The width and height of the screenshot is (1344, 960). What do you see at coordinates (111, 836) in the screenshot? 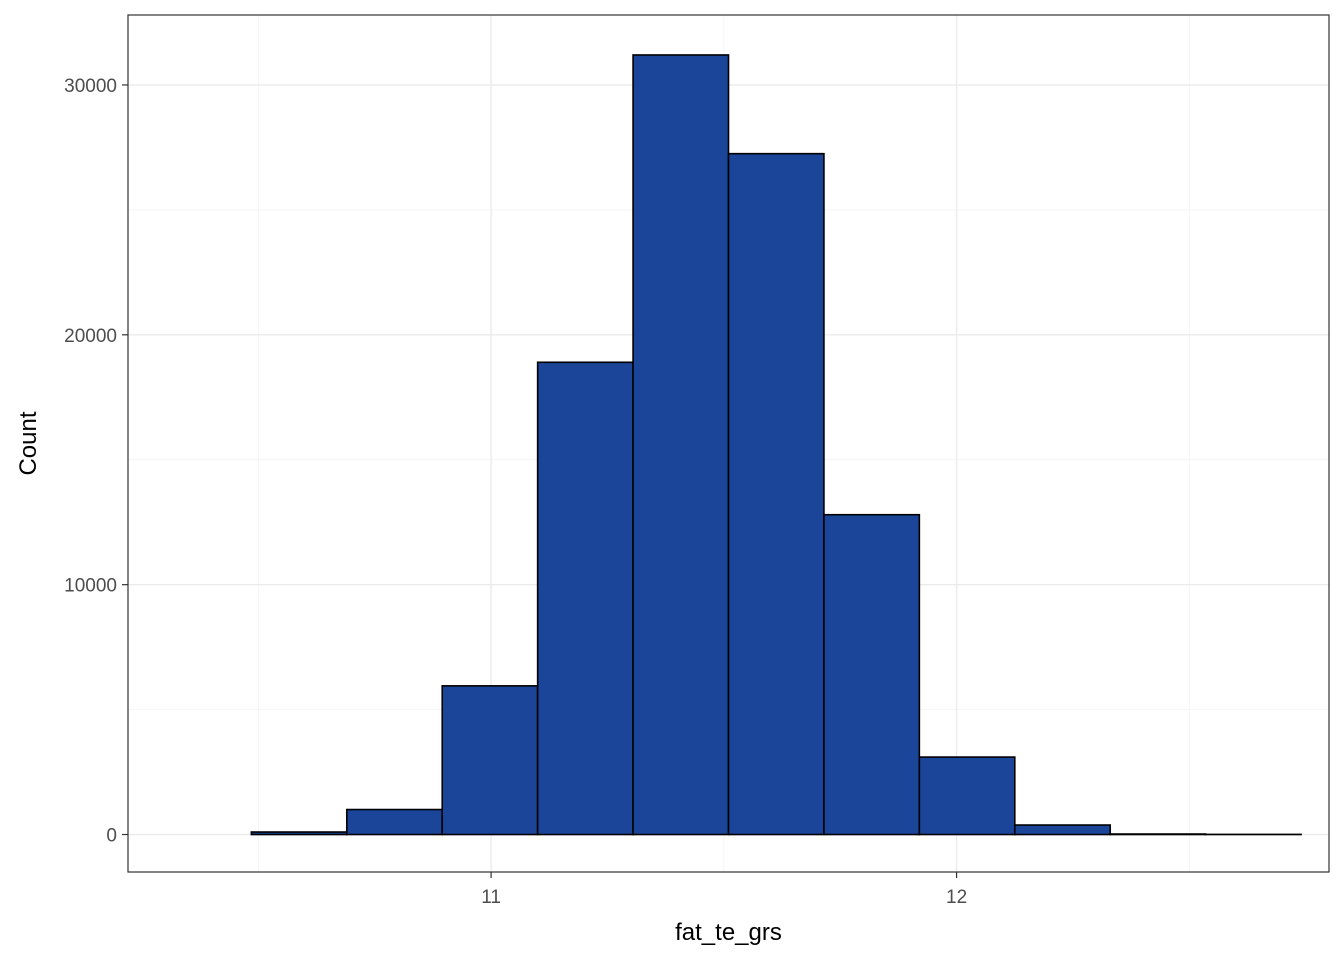
I see `y-tick-label: 0` at bounding box center [111, 836].